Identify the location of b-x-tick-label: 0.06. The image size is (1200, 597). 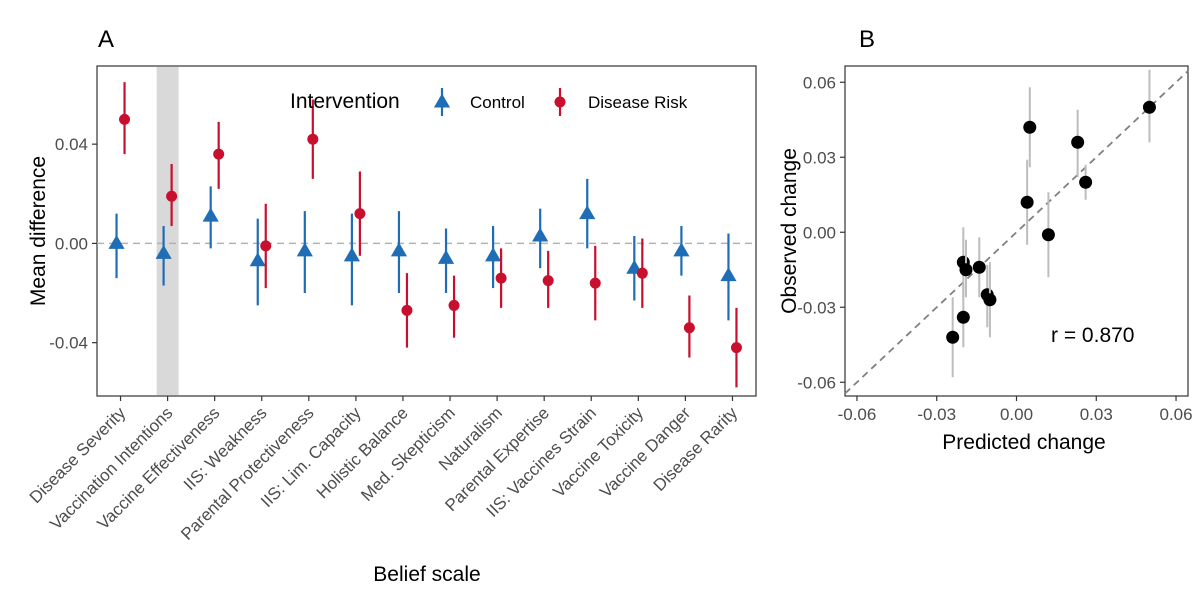
(1175, 414).